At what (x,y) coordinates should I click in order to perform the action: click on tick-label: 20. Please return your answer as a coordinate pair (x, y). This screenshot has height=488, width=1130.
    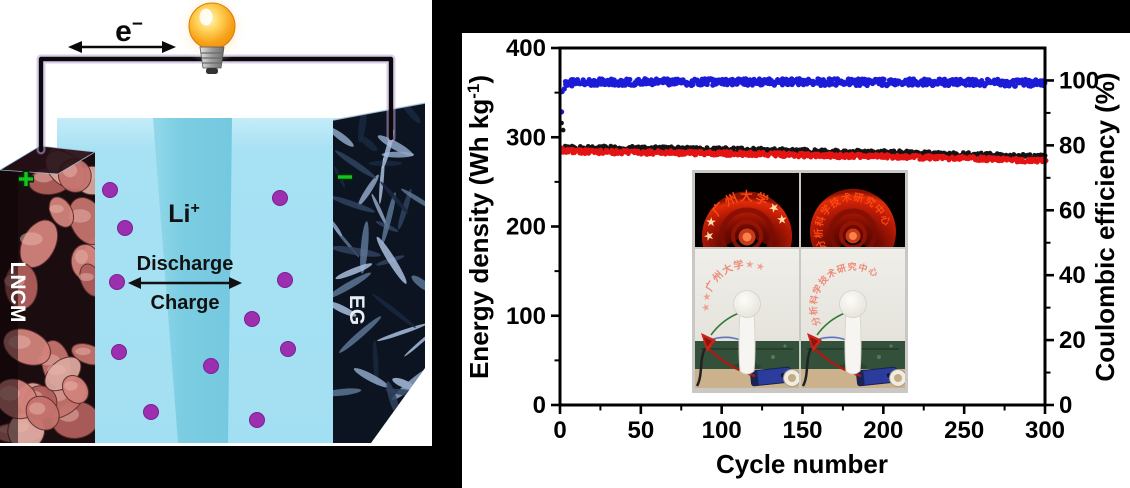
    Looking at the image, I should click on (1072, 340).